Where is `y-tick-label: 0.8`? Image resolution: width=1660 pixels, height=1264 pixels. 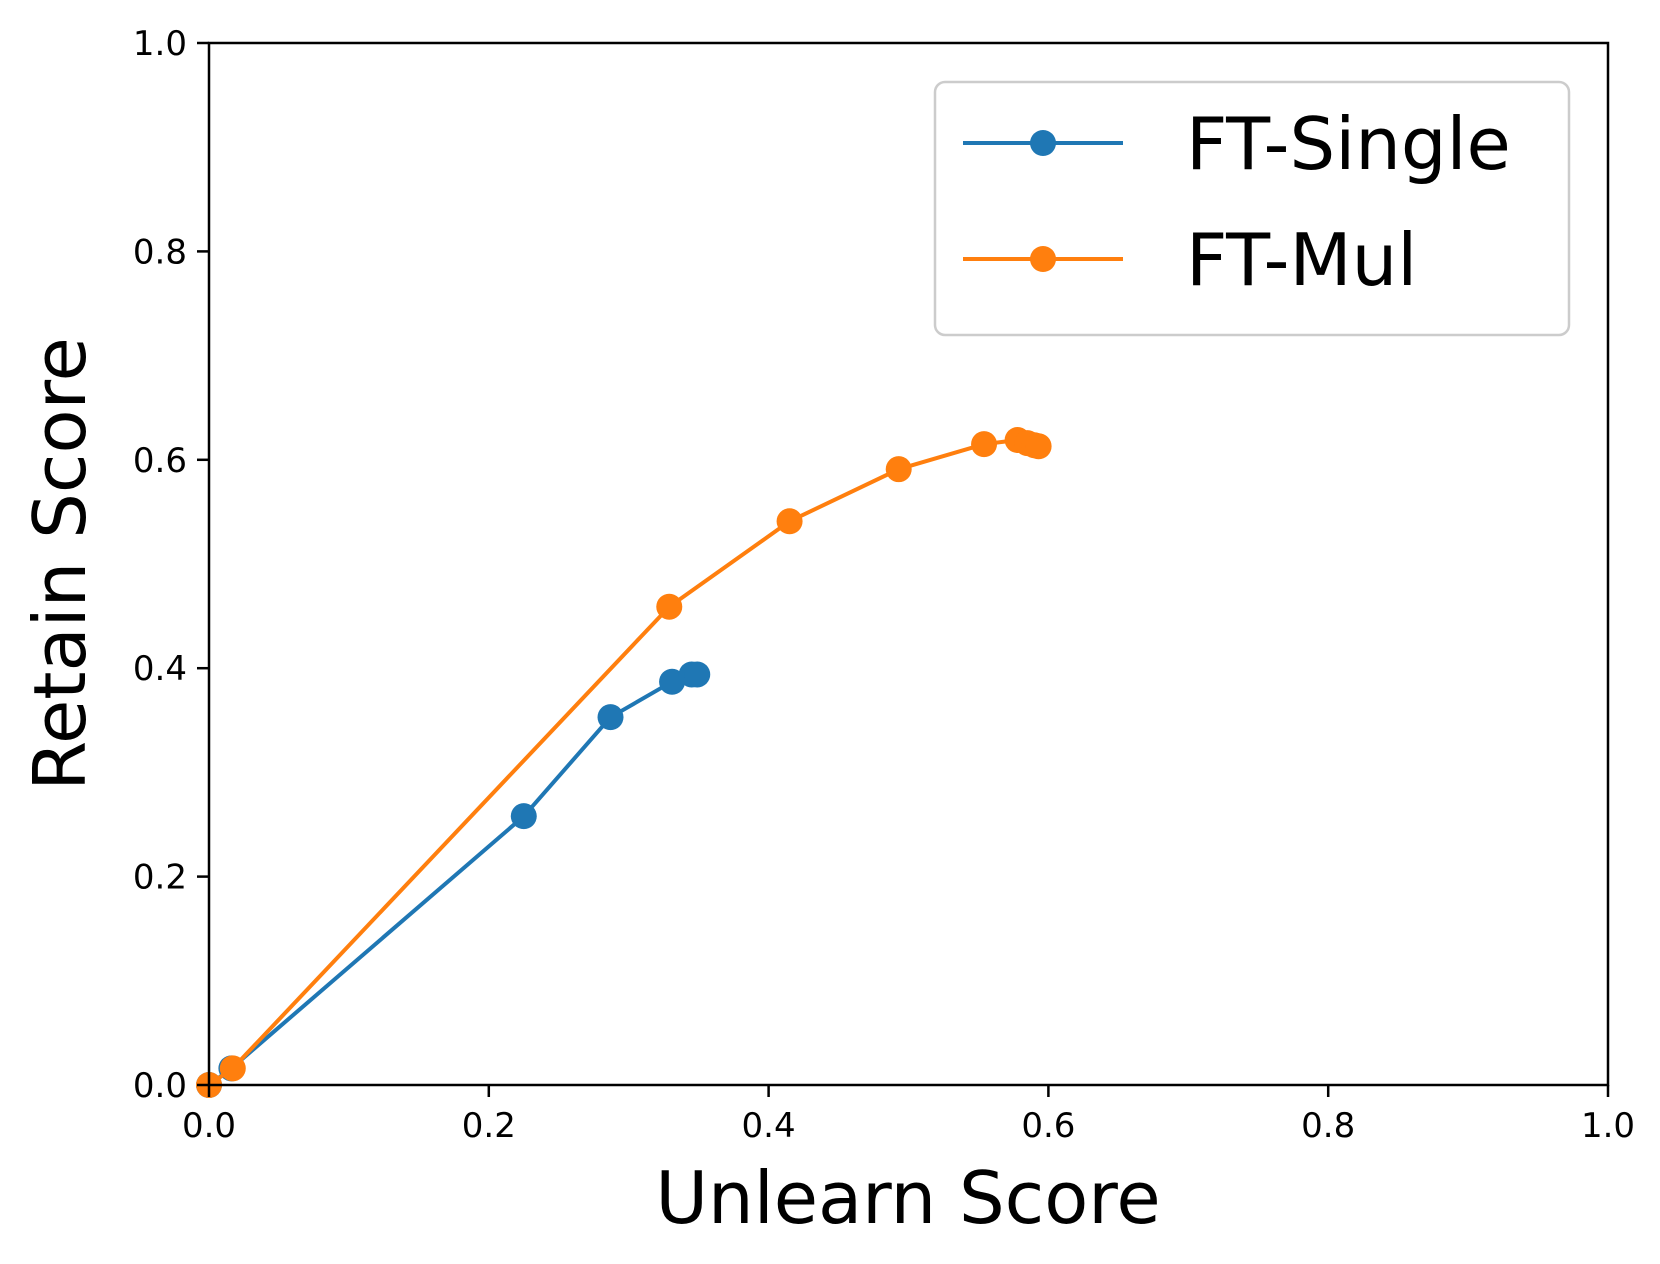
y-tick-label: 0.8 is located at coordinates (160, 252).